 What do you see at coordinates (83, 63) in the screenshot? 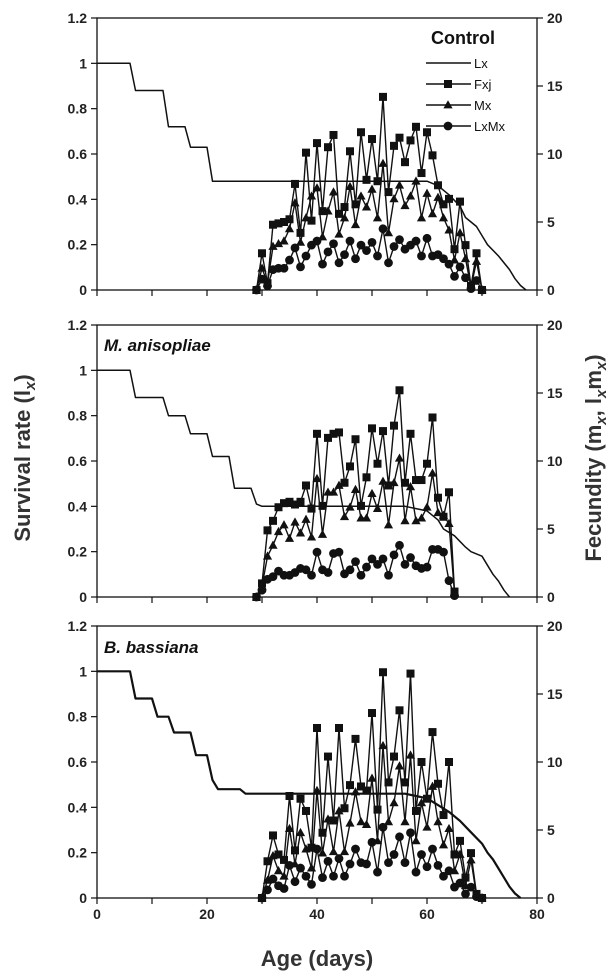
I see `y-tick-label-left: 1` at bounding box center [83, 63].